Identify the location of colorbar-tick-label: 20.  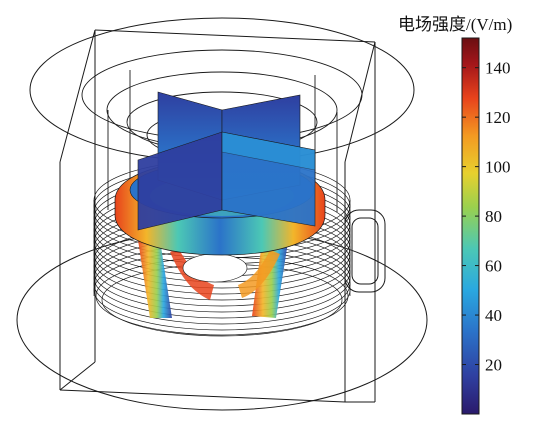
(493, 365).